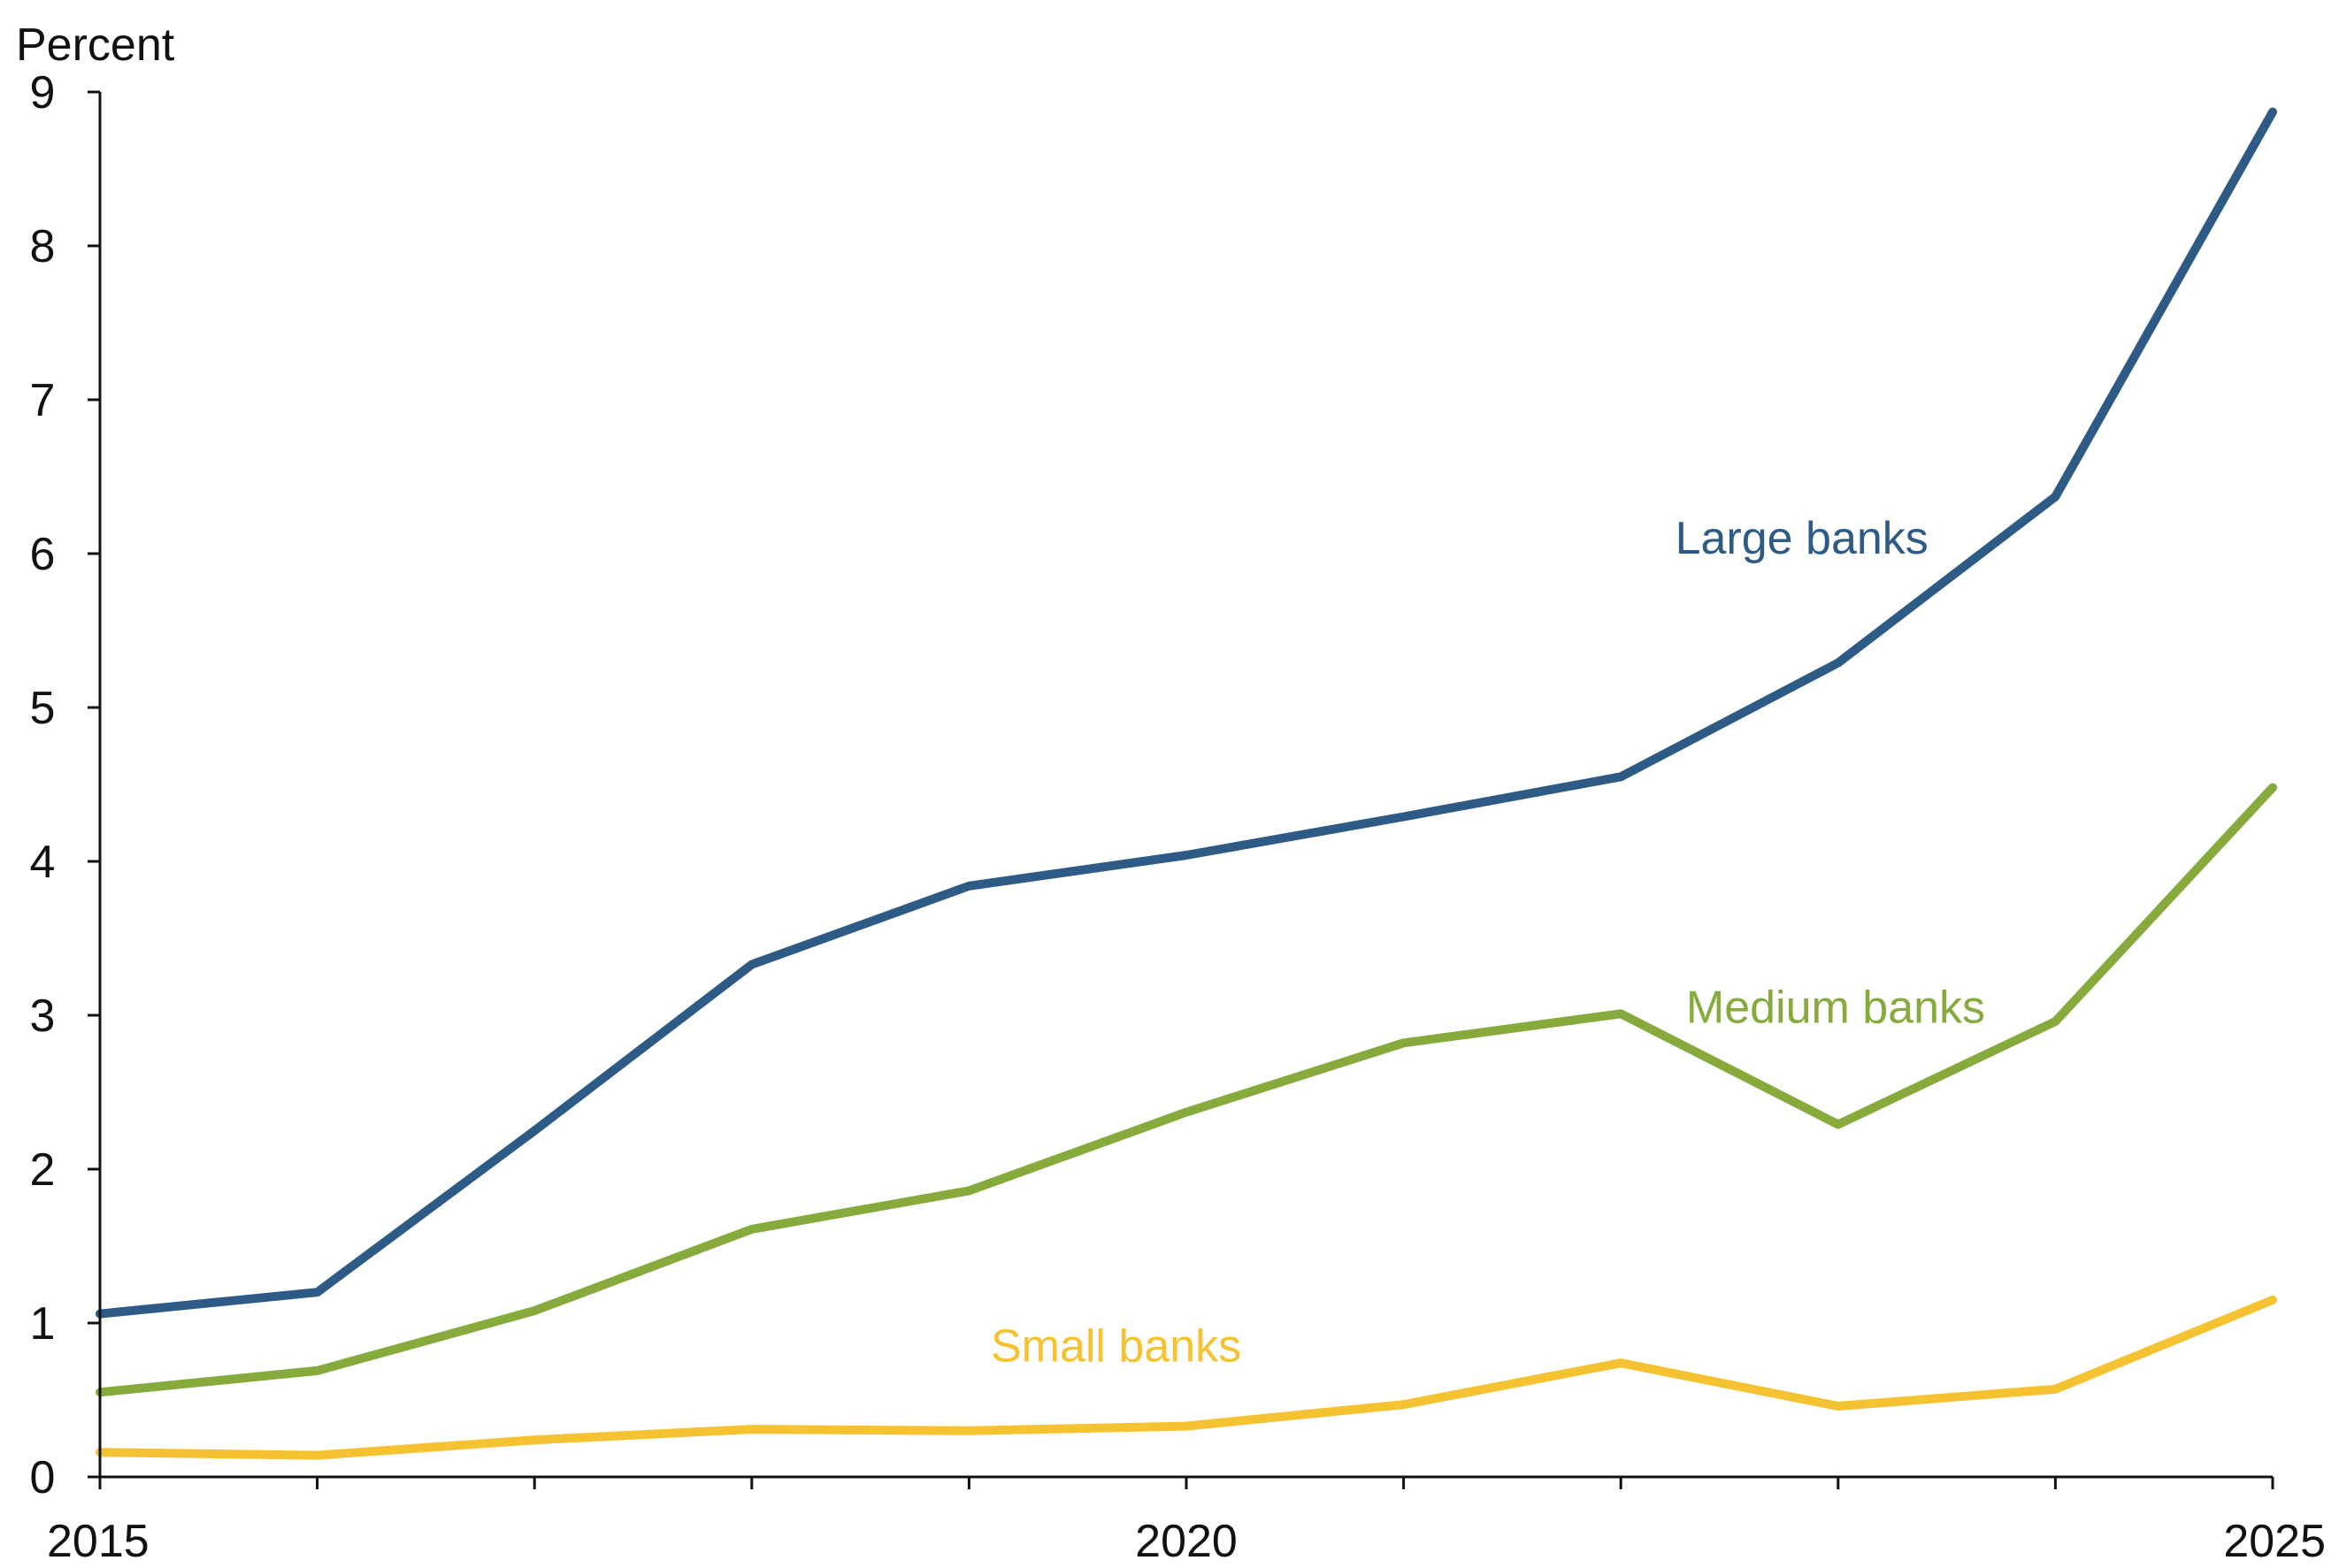  Describe the element at coordinates (43, 1170) in the screenshot. I see `y-tick-label: 2` at that location.